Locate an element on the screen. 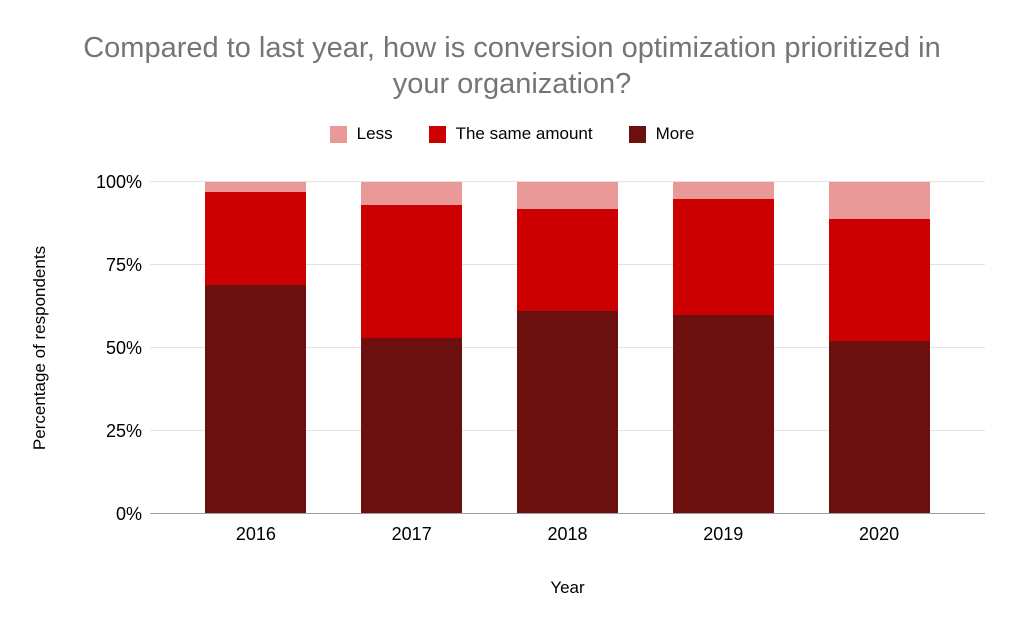 The image size is (1024, 634). segment-2020-the-same-amount is located at coordinates (879, 280).